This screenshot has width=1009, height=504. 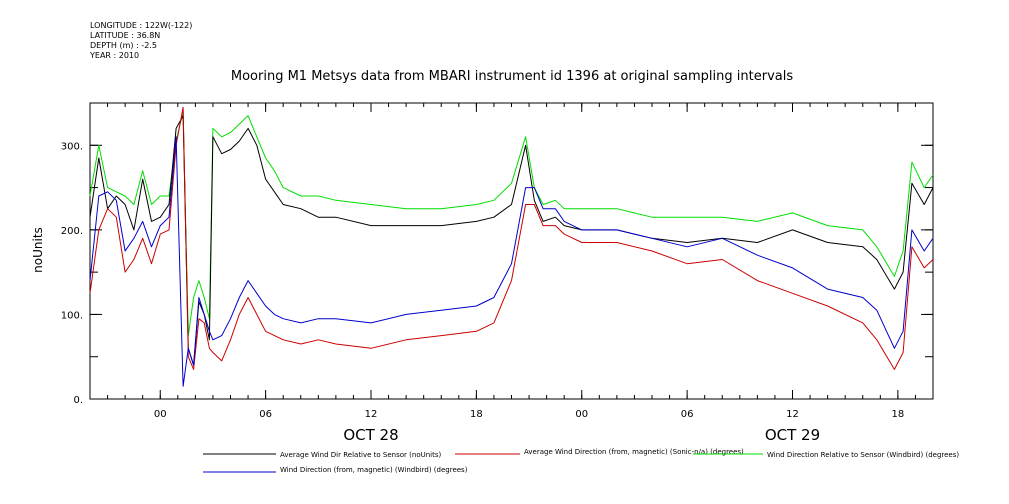 What do you see at coordinates (123, 45) in the screenshot?
I see `depth-text: DEPTH (m) : -2.5` at bounding box center [123, 45].